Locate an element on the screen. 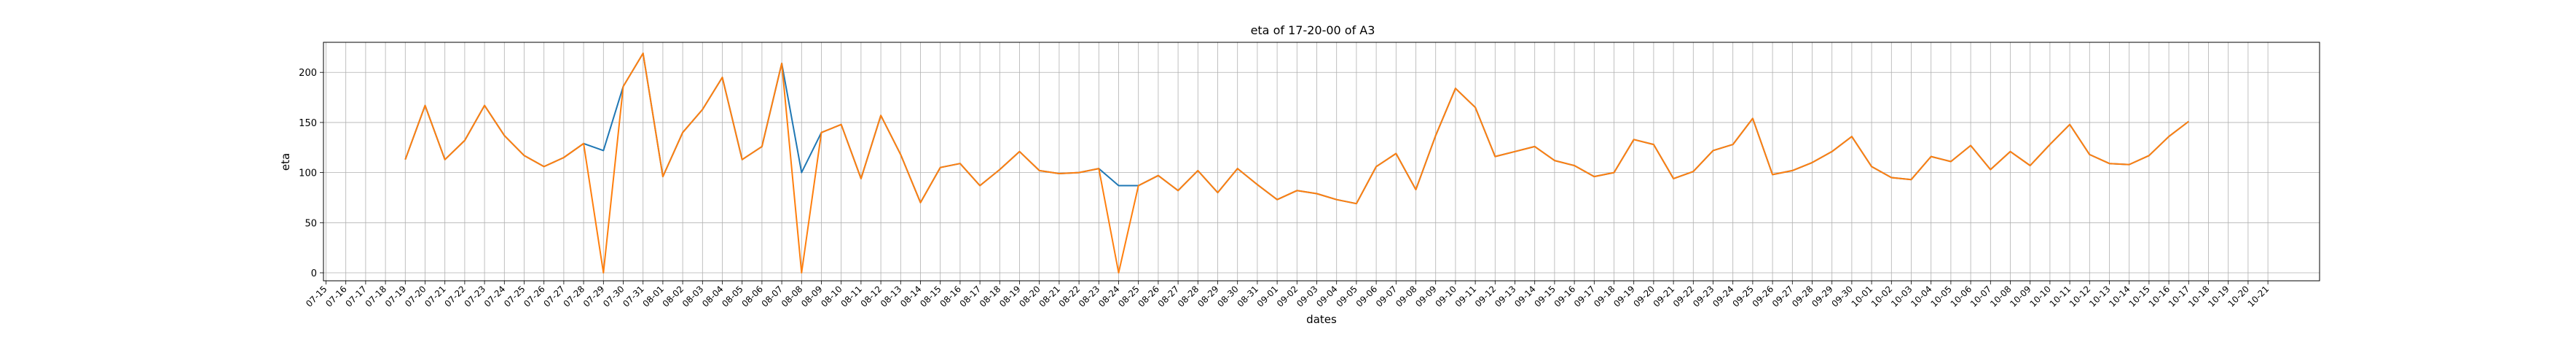 The height and width of the screenshot is (353, 2576). x-tick-label: 08-22 is located at coordinates (1070, 296).